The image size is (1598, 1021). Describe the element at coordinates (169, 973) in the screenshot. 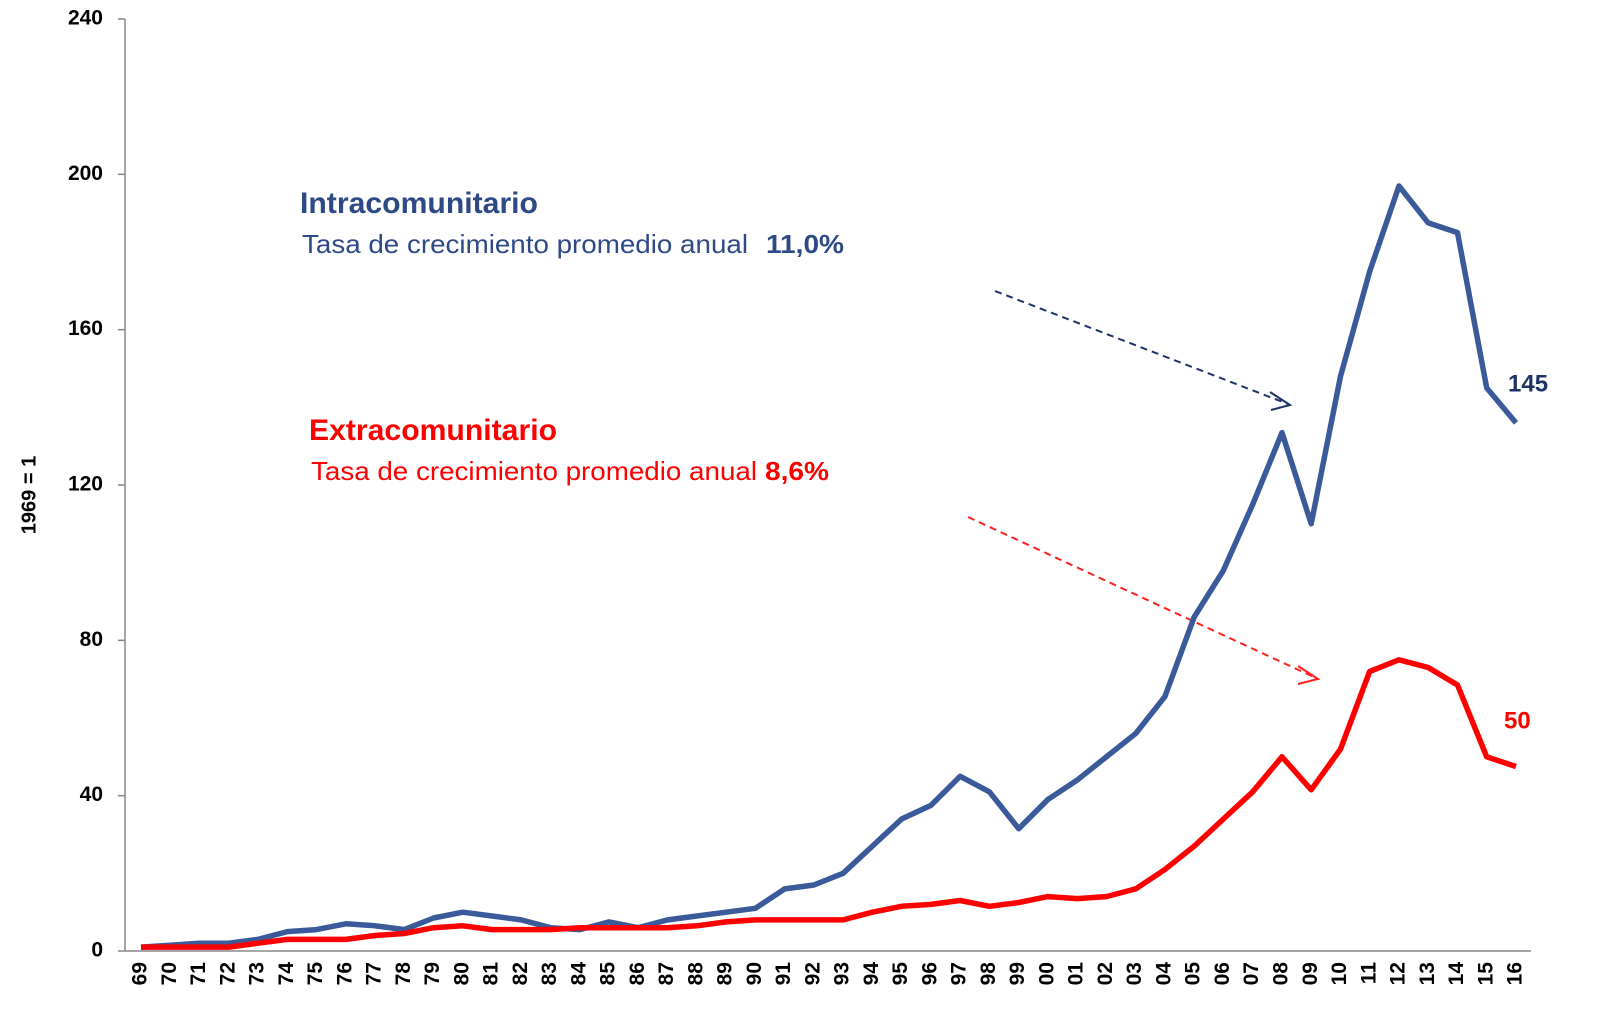

I see `x-tick-label: 70` at that location.